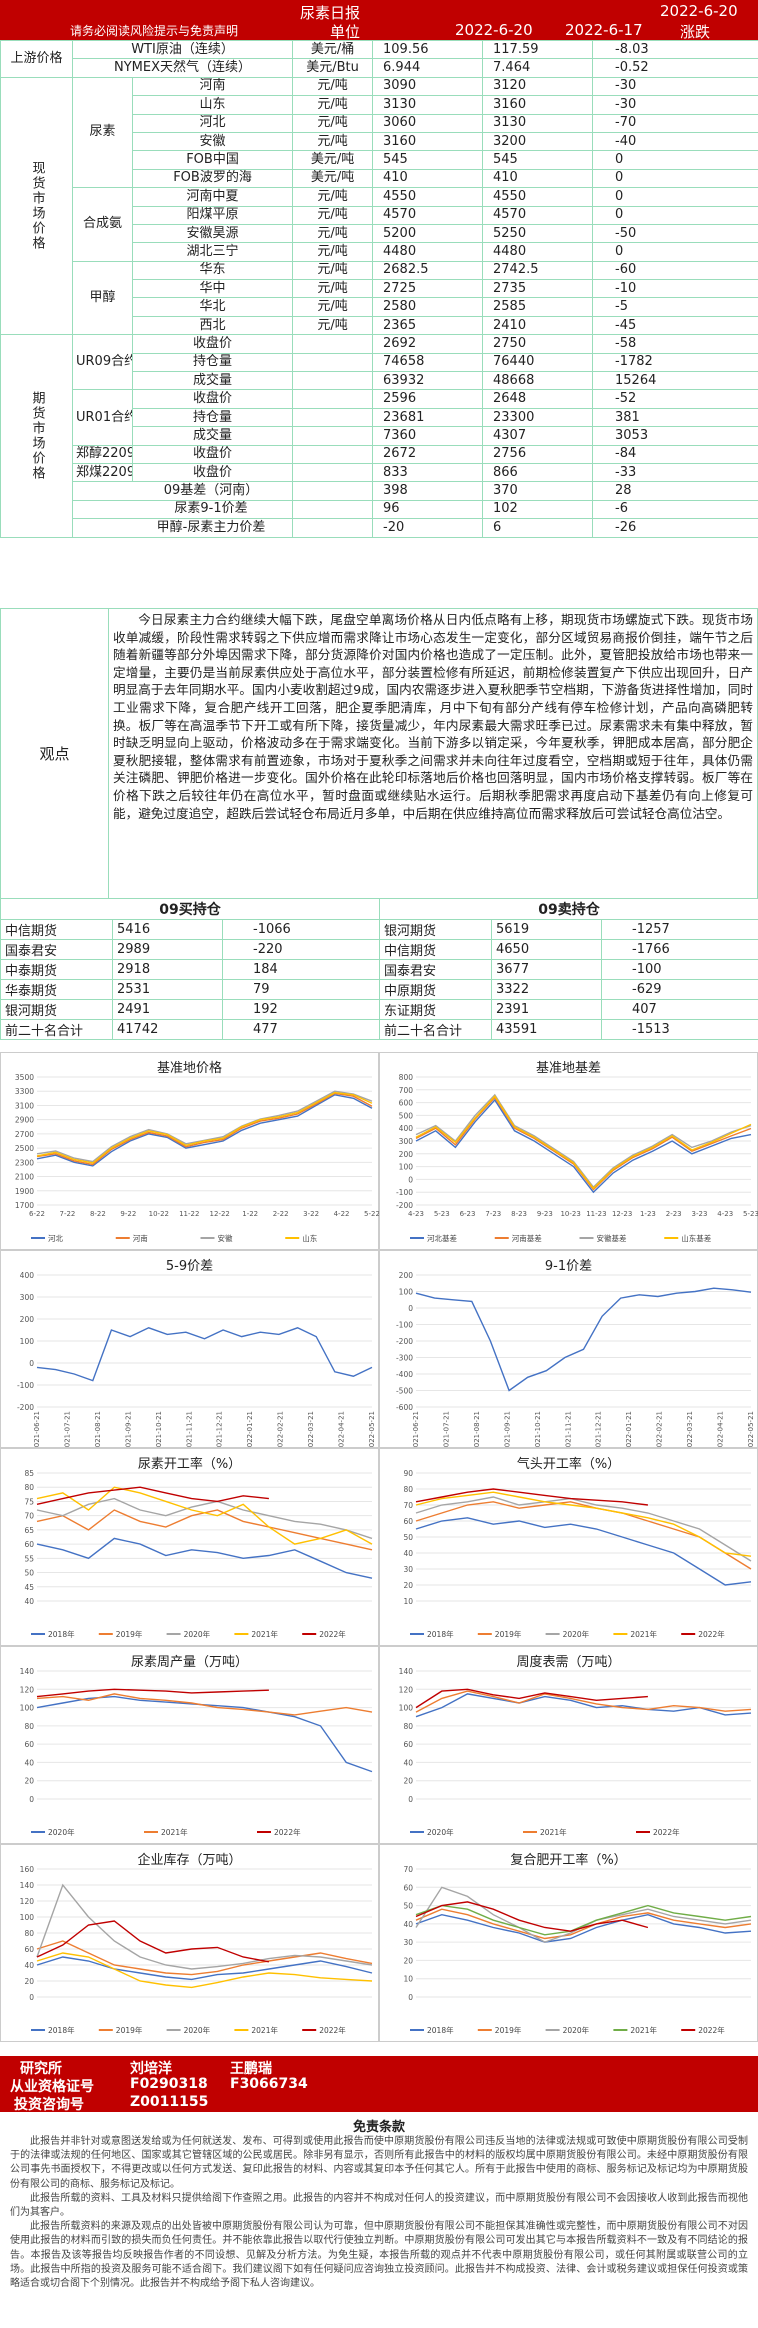 This screenshot has height=2328, width=758. Describe the element at coordinates (428, 141) in the screenshot. I see `value-today-cell: 3160` at that location.